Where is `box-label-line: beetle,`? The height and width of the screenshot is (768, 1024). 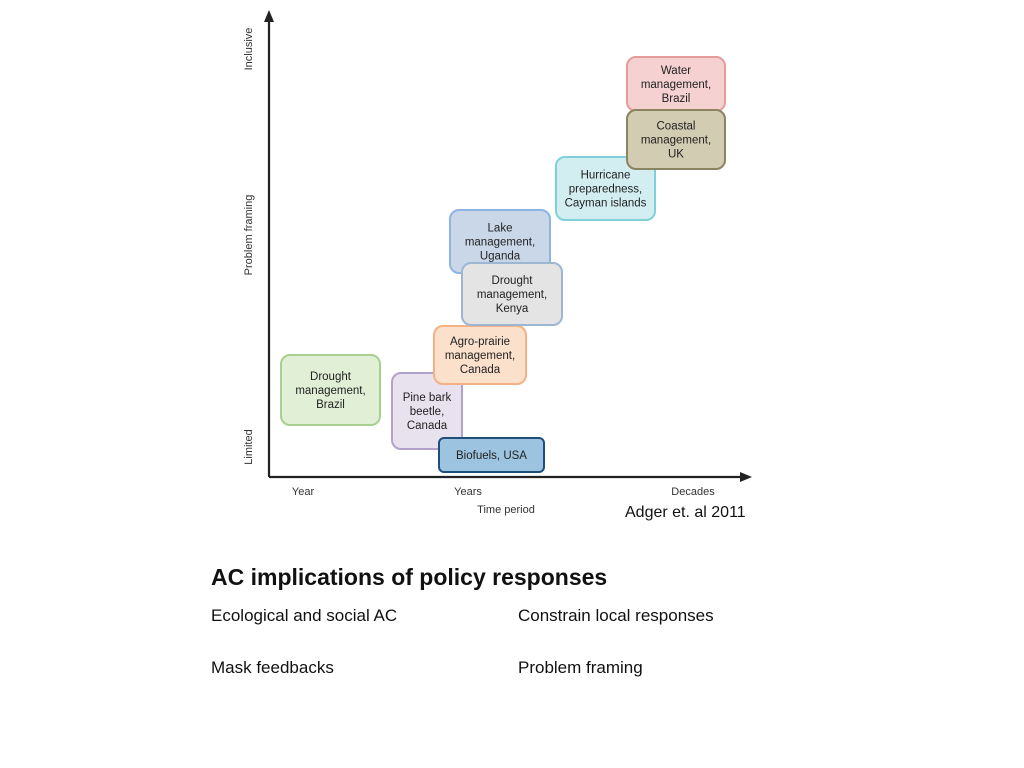 box-label-line: beetle, is located at coordinates (427, 412).